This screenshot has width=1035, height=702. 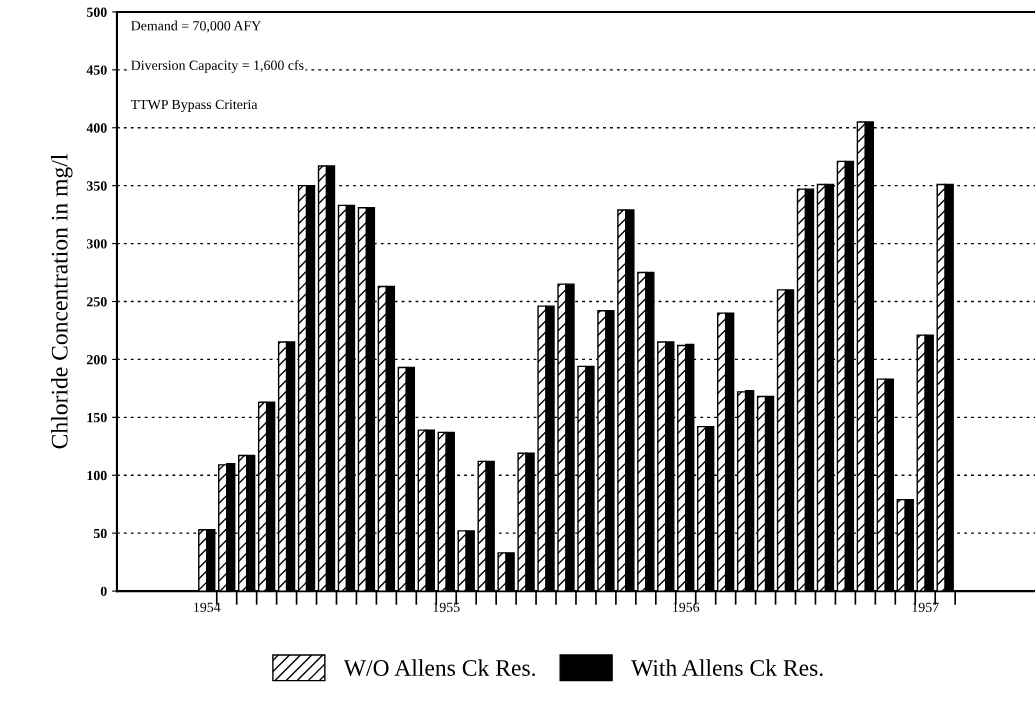 I want to click on annotation: Diversion Capacity = 1,600 cfs, so click(x=217, y=66).